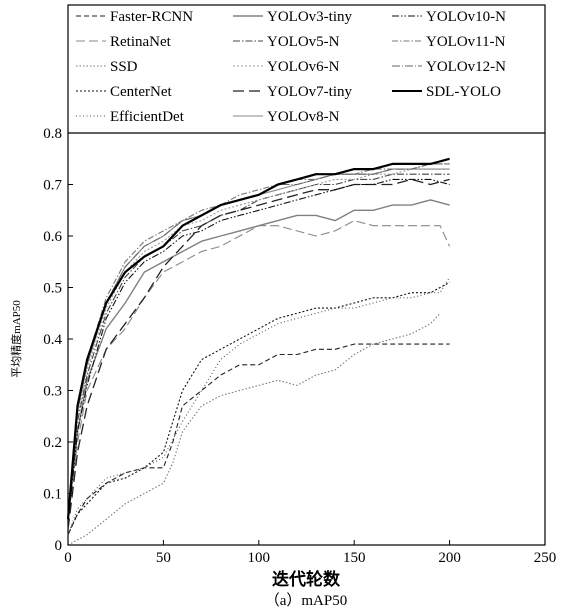 The image size is (569, 613). What do you see at coordinates (68, 558) in the screenshot?
I see `x-tick-label: 0` at bounding box center [68, 558].